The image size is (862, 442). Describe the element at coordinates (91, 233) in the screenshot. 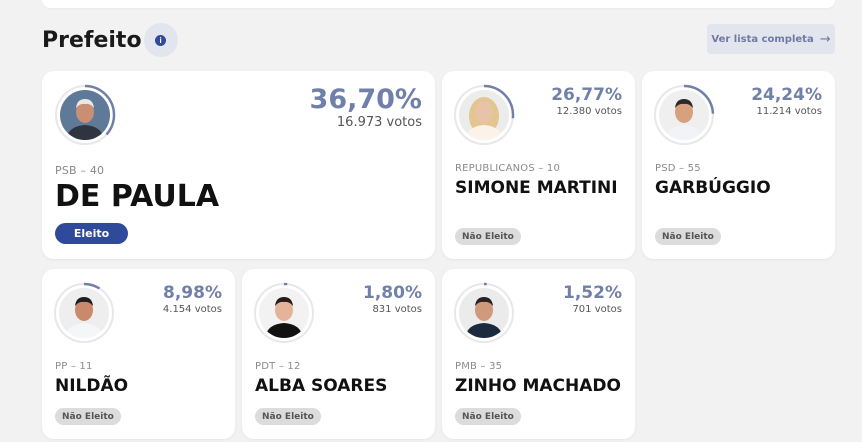

I see `status-badge: Eleito` at that location.